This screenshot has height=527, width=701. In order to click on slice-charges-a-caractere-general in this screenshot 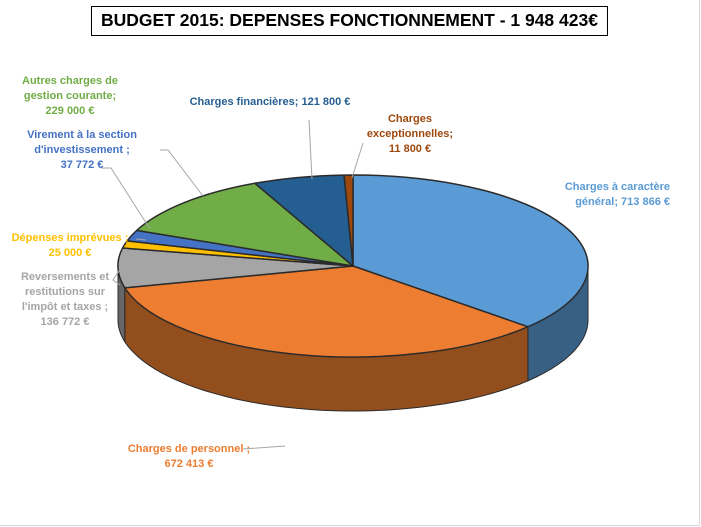, I will do `click(470, 251)`.